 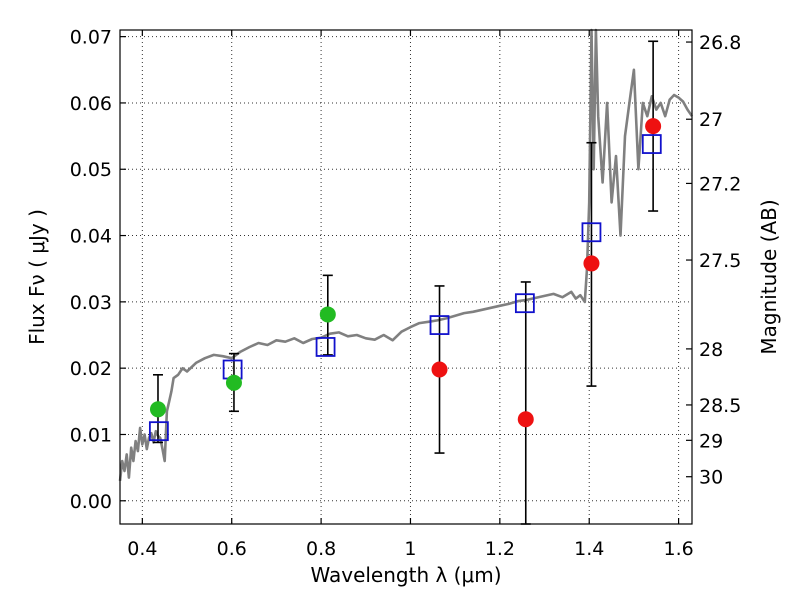 What do you see at coordinates (405, 575) in the screenshot?
I see `x-axis-label: Wavelength λ (μm)` at bounding box center [405, 575].